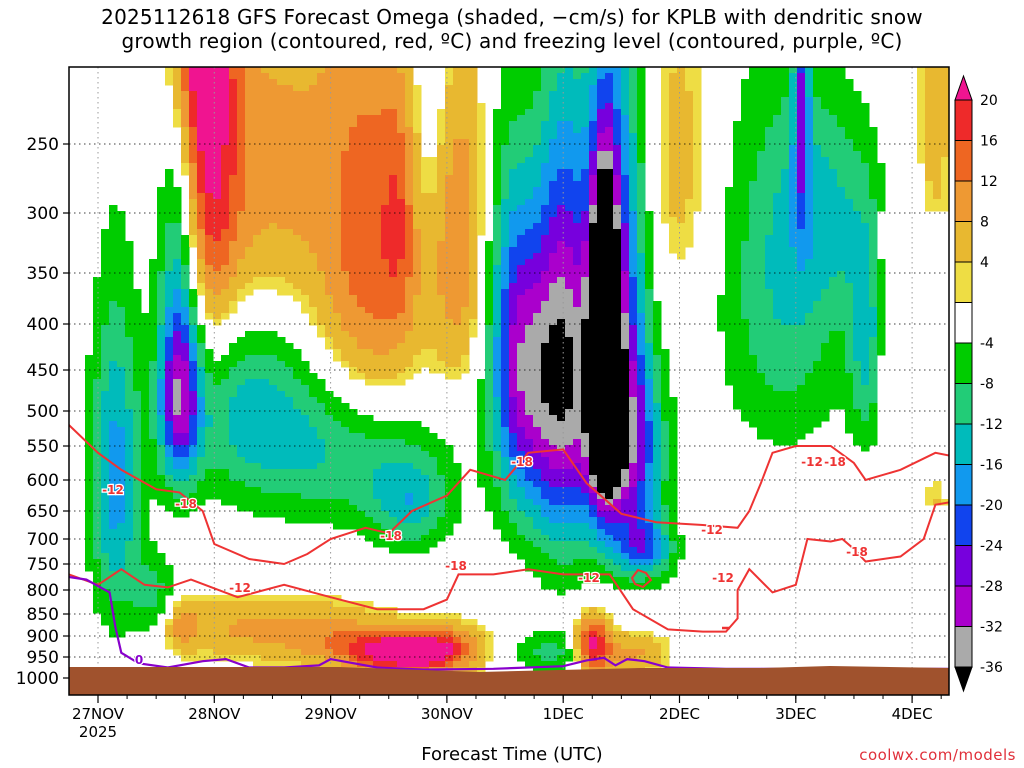  I want to click on credit-link: coolwx.com/models, so click(937, 755).